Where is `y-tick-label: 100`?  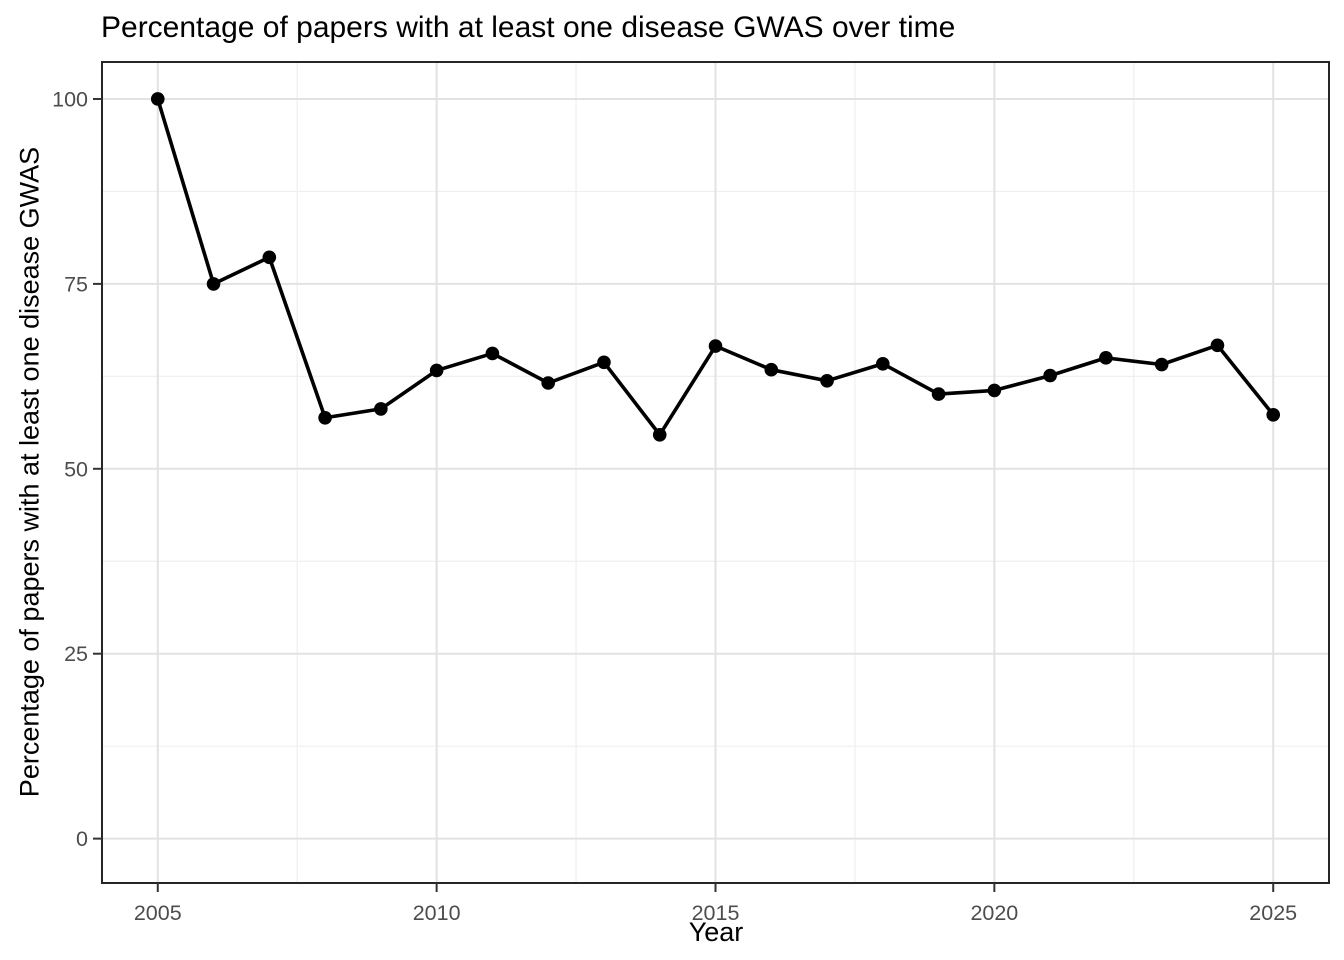 y-tick-label: 100 is located at coordinates (70, 99).